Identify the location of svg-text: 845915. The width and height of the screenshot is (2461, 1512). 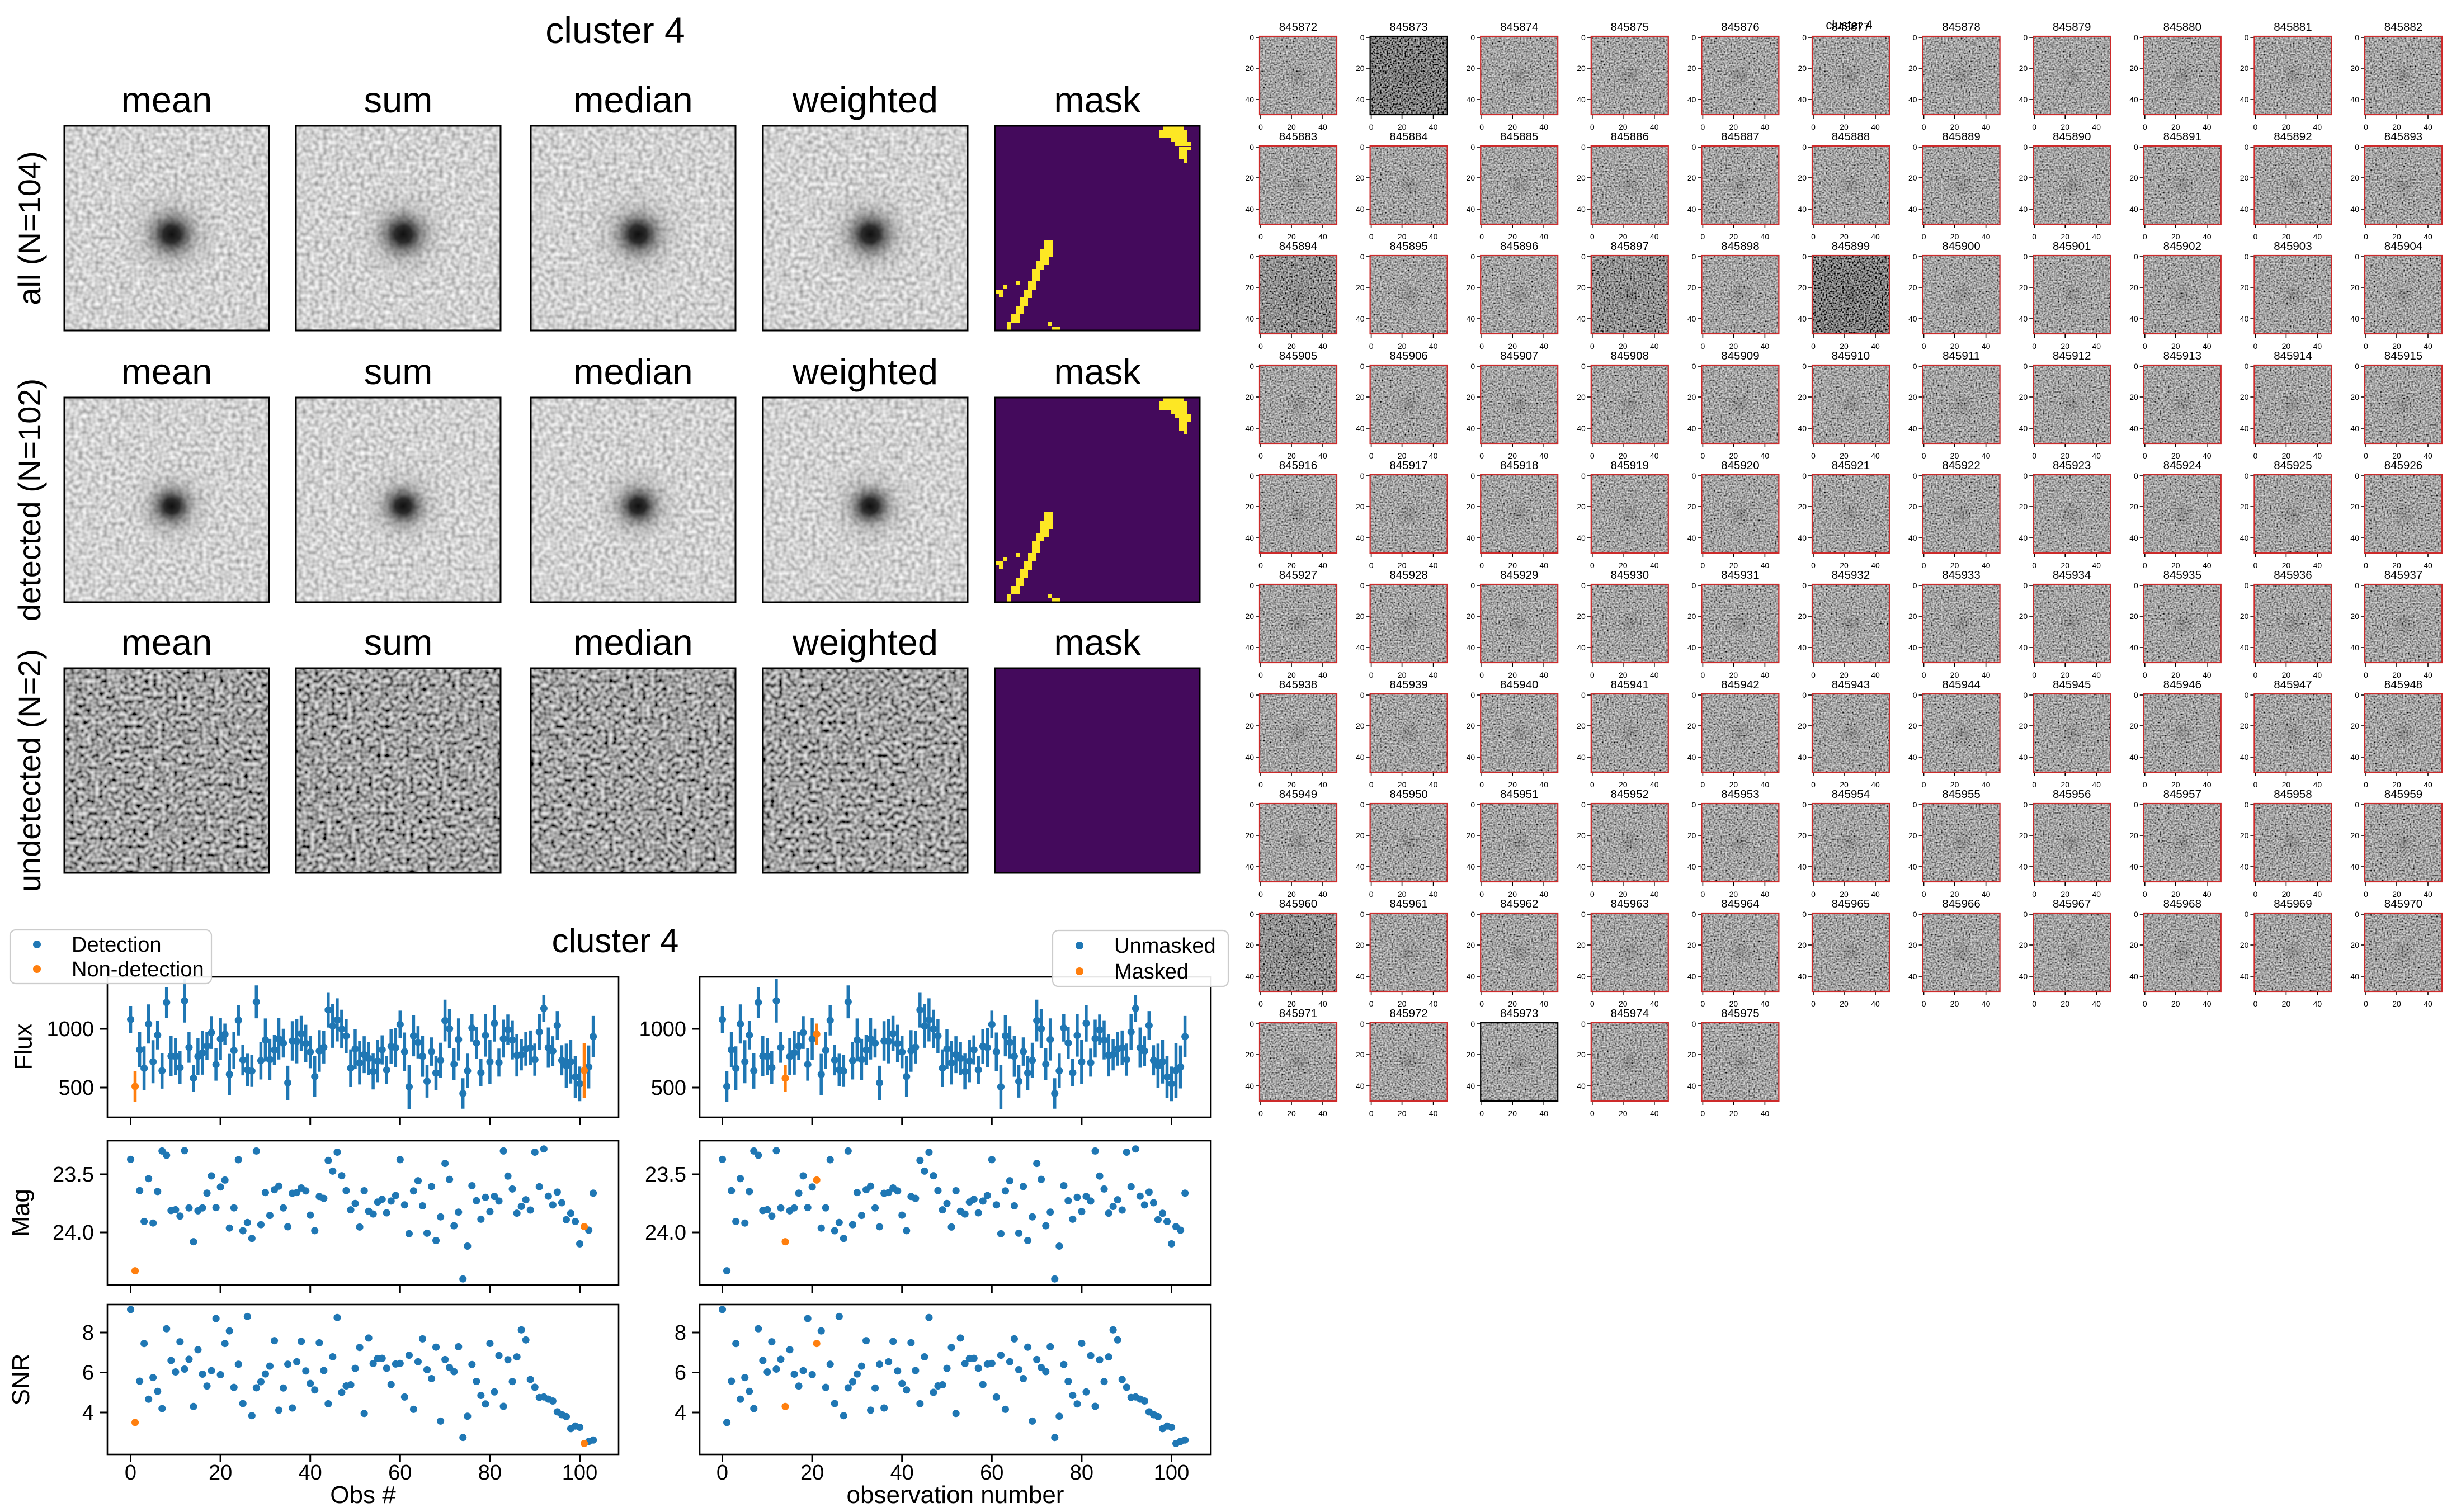
(2403, 355).